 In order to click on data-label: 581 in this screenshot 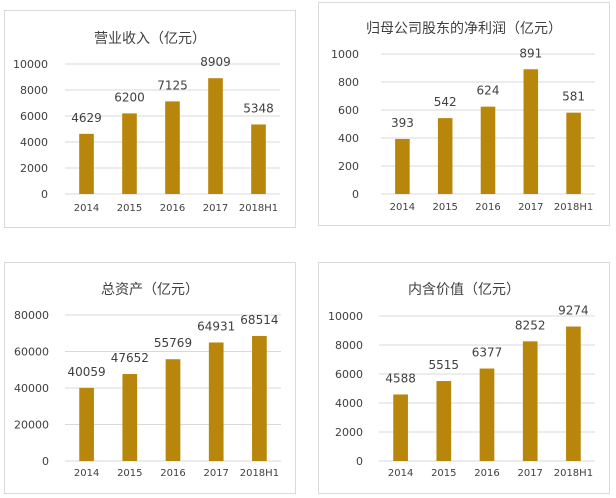, I will do `click(573, 97)`.